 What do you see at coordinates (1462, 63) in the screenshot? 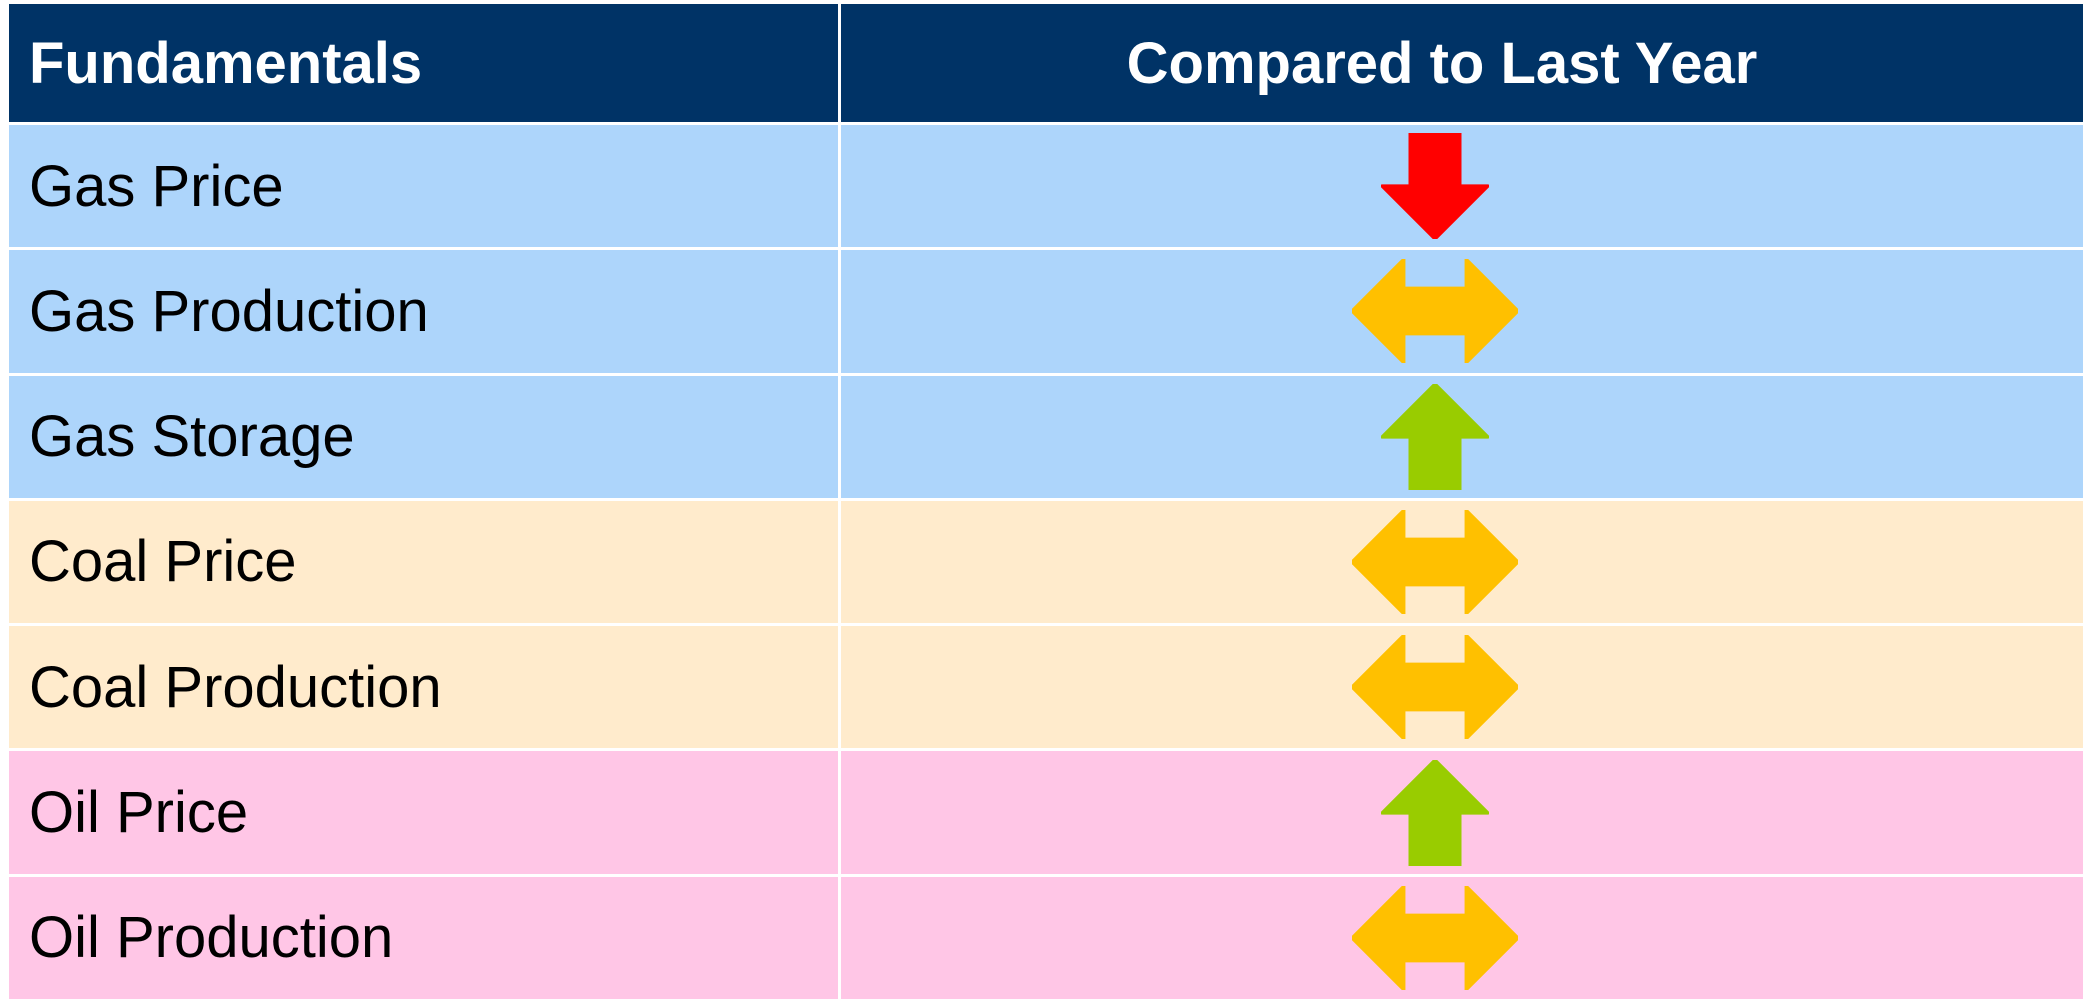
I see `header-cell: Compared to Last Year` at bounding box center [1462, 63].